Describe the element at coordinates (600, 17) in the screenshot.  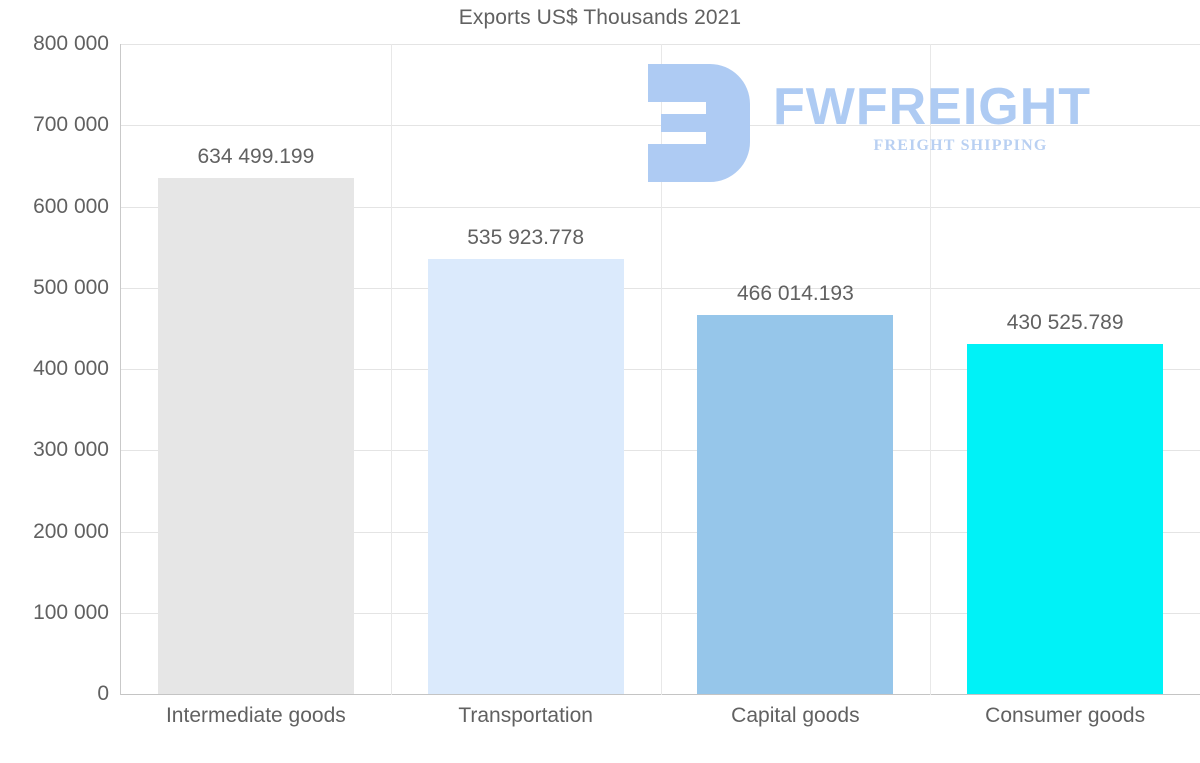
I see `chart-title: Exports US$ Thousands 2021` at that location.